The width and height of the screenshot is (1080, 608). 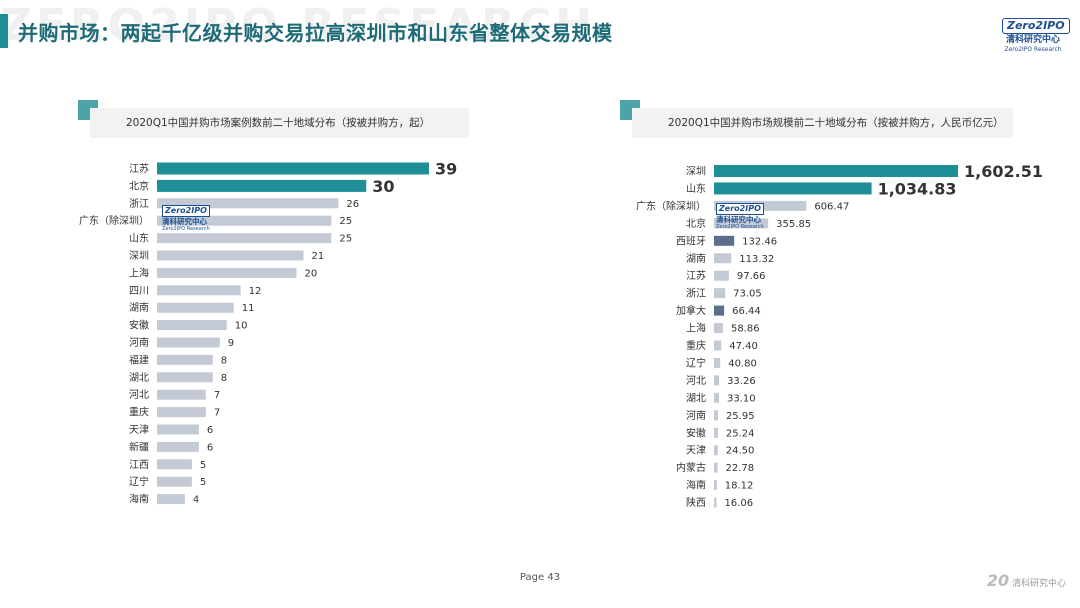 What do you see at coordinates (186, 211) in the screenshot?
I see `stamp-brand: Zero2IPO` at bounding box center [186, 211].